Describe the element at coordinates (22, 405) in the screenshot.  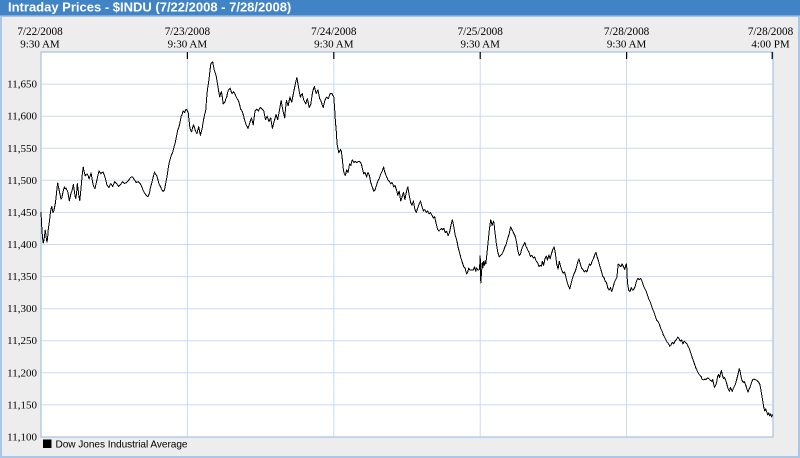
I see `svg-text: 11,150` at that location.